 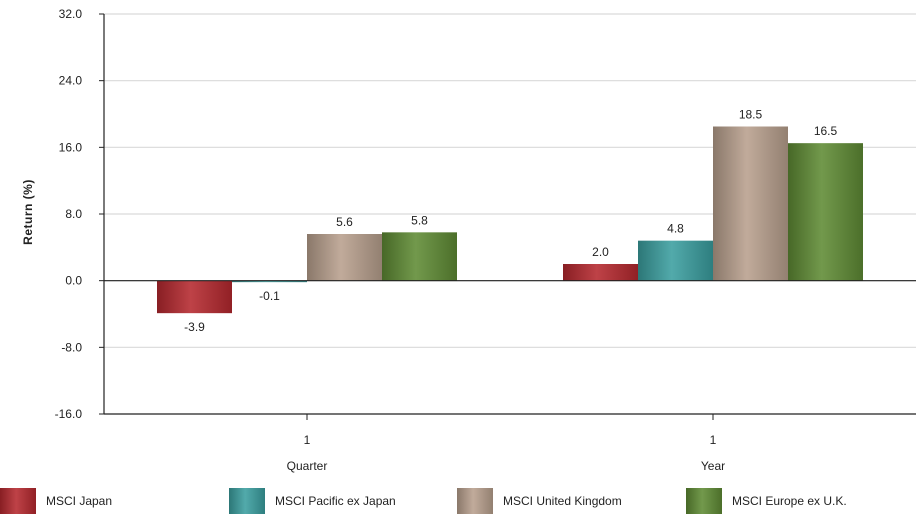 What do you see at coordinates (79, 501) in the screenshot?
I see `legend-label: MSCI Japan` at bounding box center [79, 501].